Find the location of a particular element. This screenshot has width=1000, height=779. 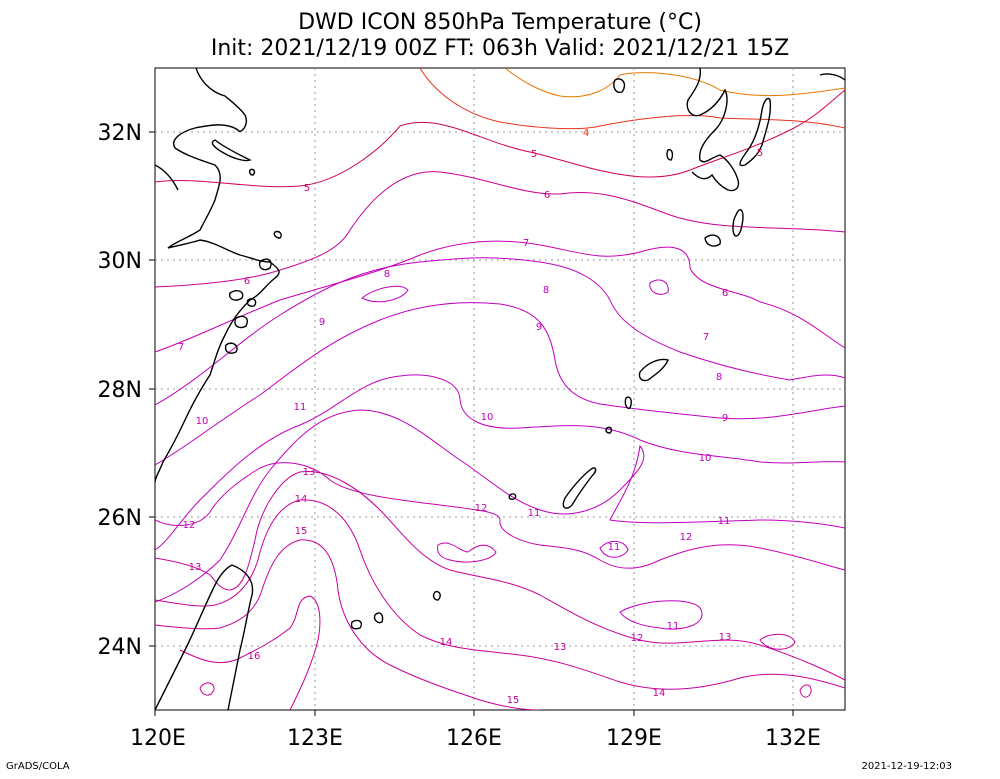

y-tick-label: 28N is located at coordinates (120, 390).